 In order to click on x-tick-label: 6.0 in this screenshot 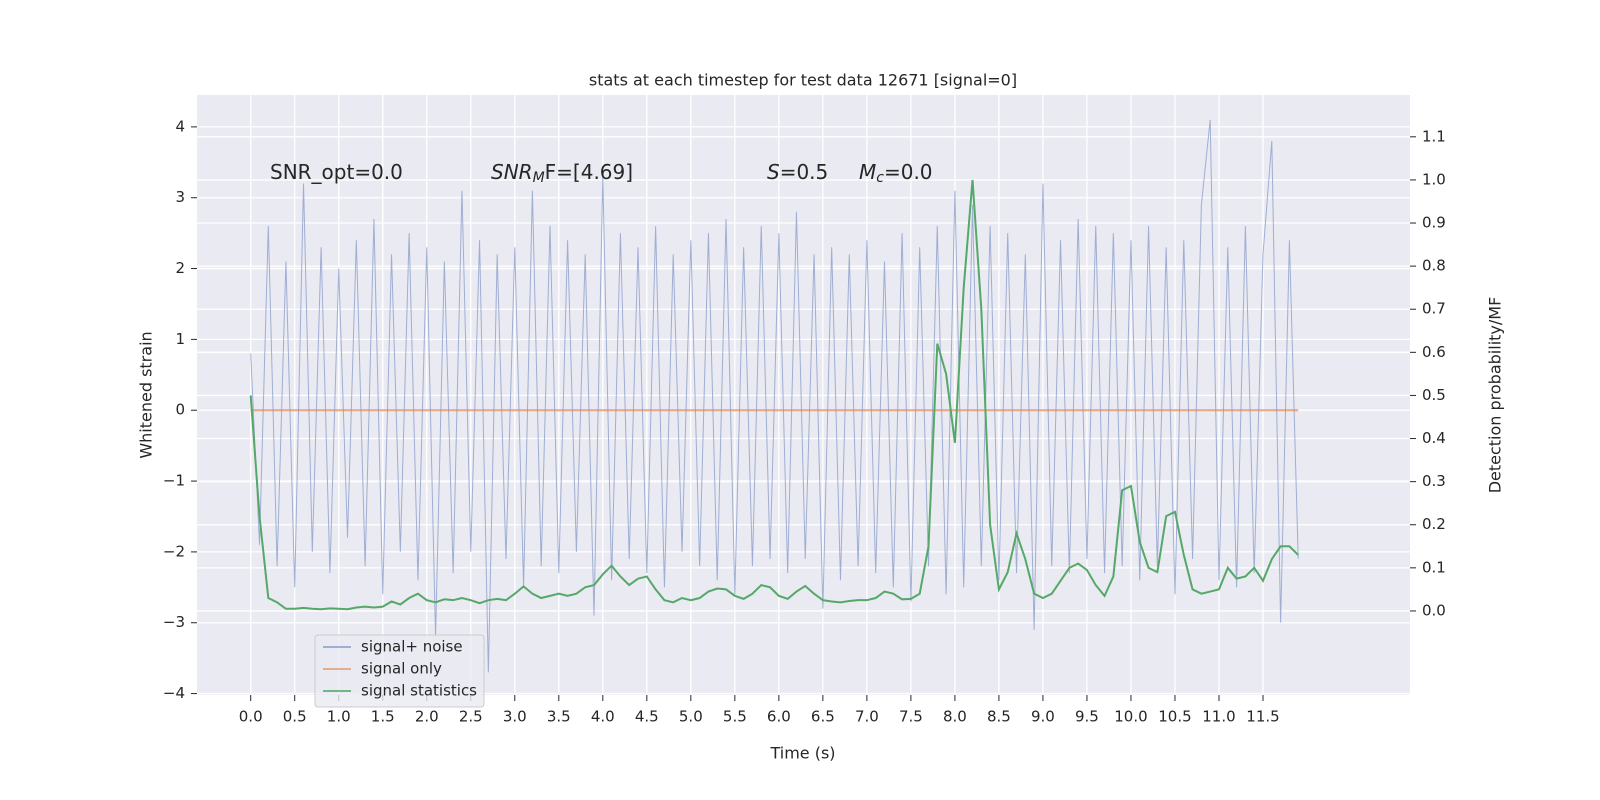, I will do `click(779, 717)`.